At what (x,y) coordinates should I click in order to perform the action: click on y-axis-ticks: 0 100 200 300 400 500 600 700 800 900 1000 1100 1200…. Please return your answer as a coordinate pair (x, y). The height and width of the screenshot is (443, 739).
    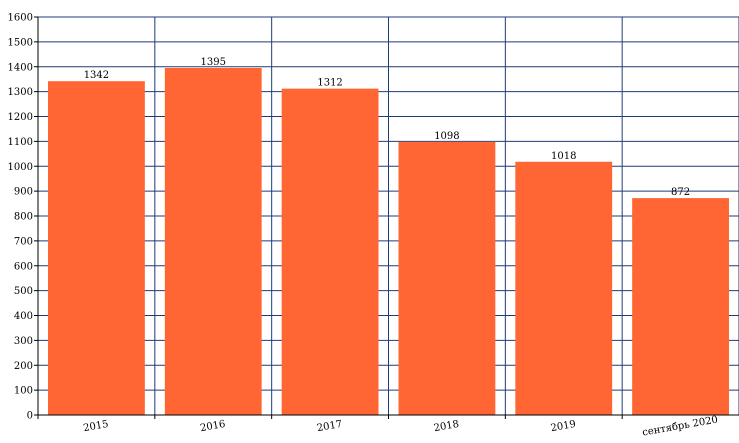
    Looking at the image, I should click on (23, 217).